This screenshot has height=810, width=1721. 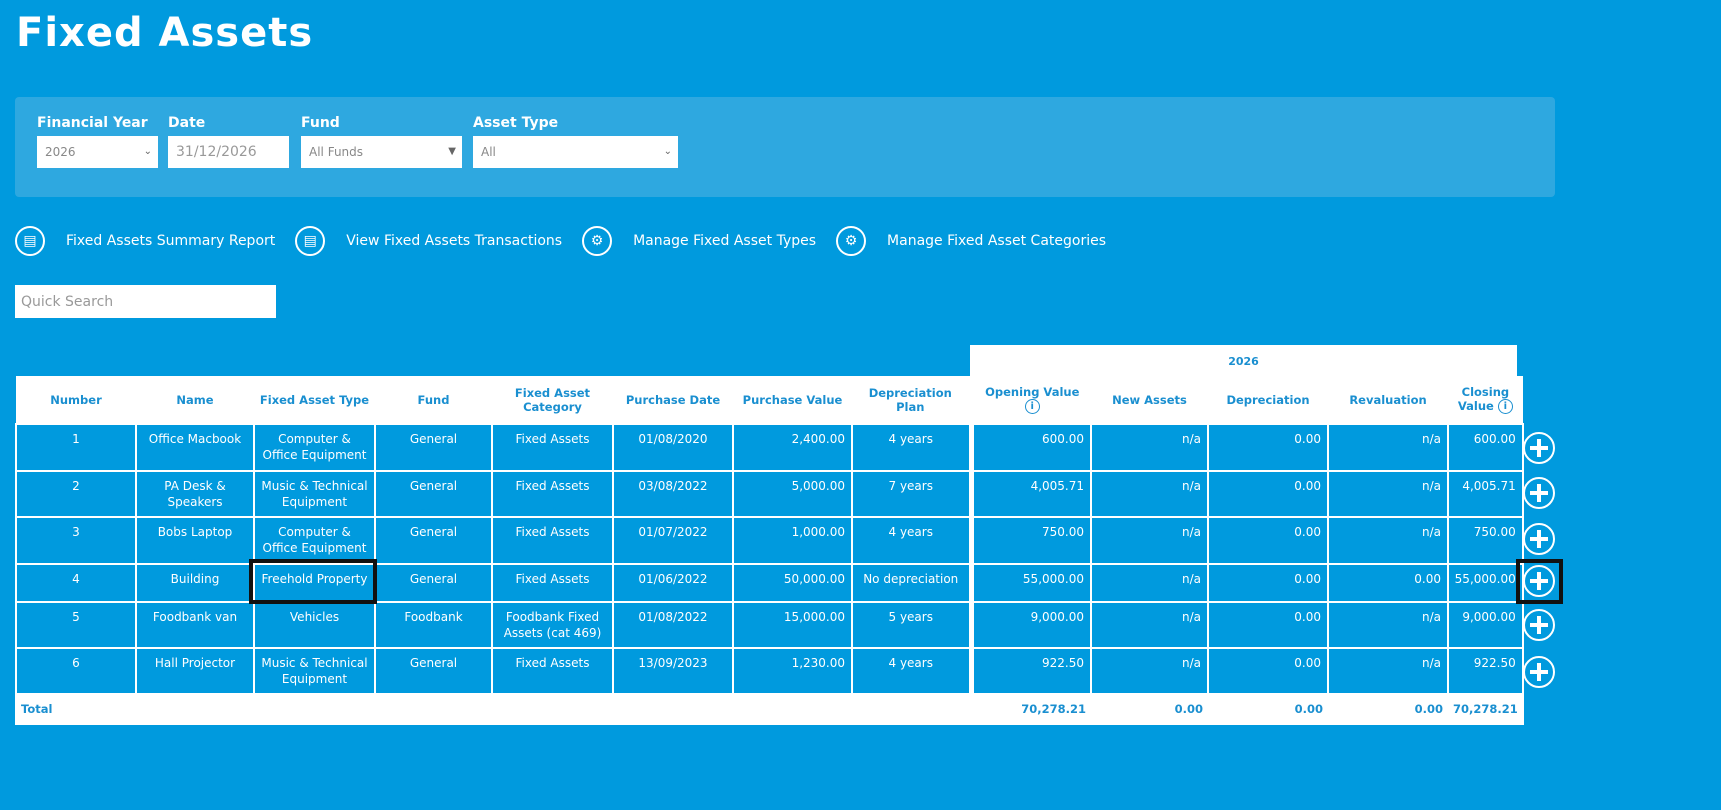 I want to click on link-label: View Fixed Assets Transactions, so click(x=454, y=241).